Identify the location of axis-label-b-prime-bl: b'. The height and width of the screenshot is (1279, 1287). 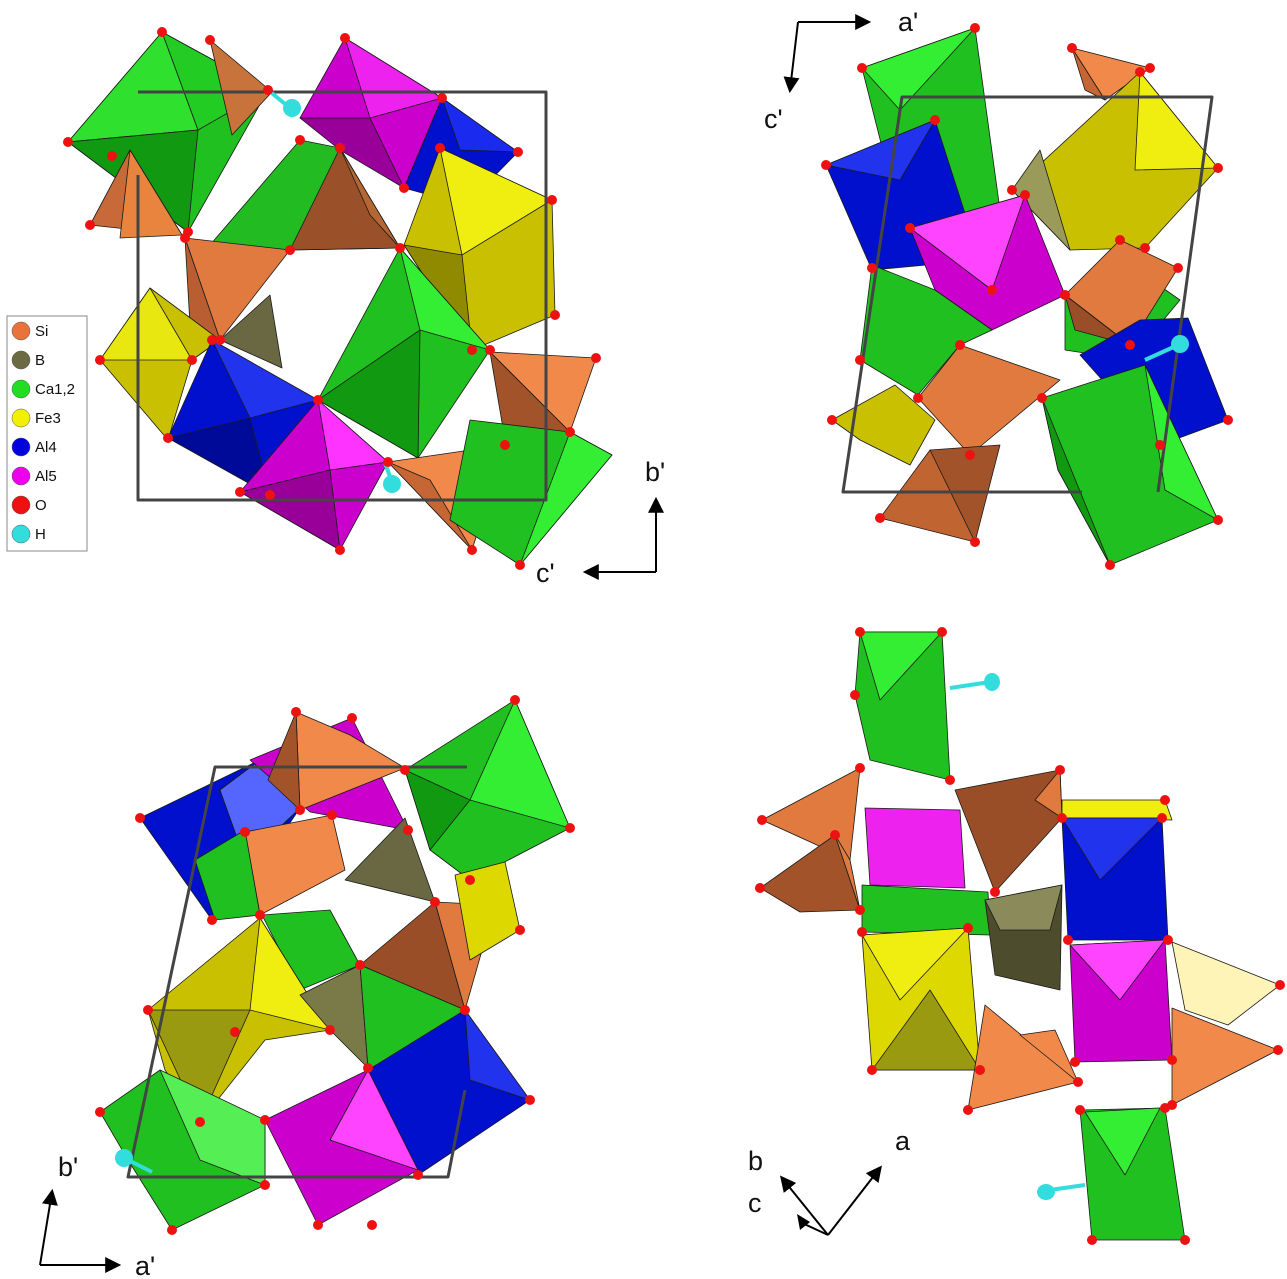
(68, 1167).